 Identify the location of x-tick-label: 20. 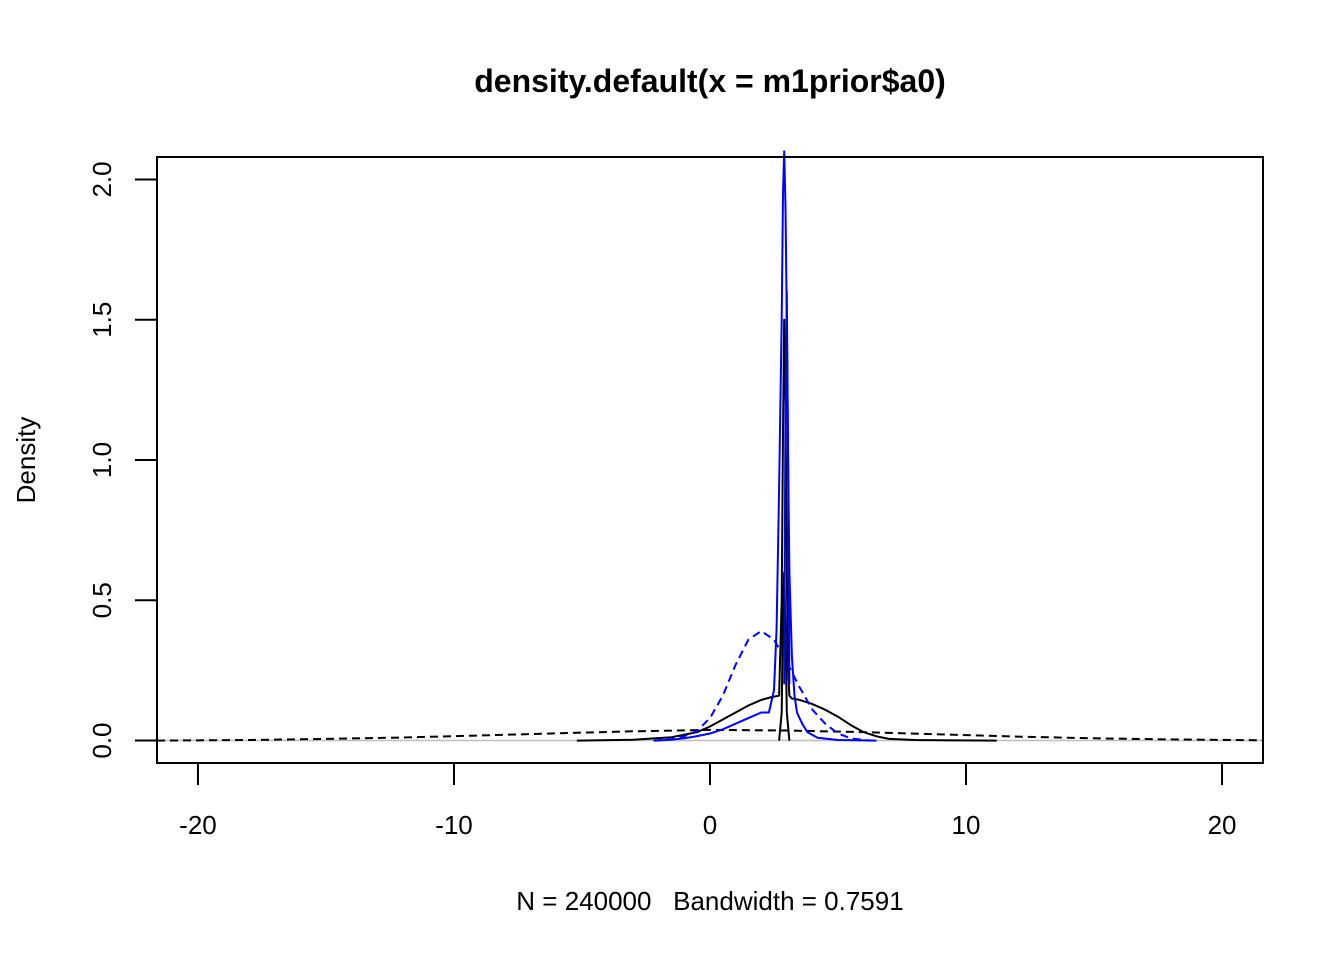
(1222, 825).